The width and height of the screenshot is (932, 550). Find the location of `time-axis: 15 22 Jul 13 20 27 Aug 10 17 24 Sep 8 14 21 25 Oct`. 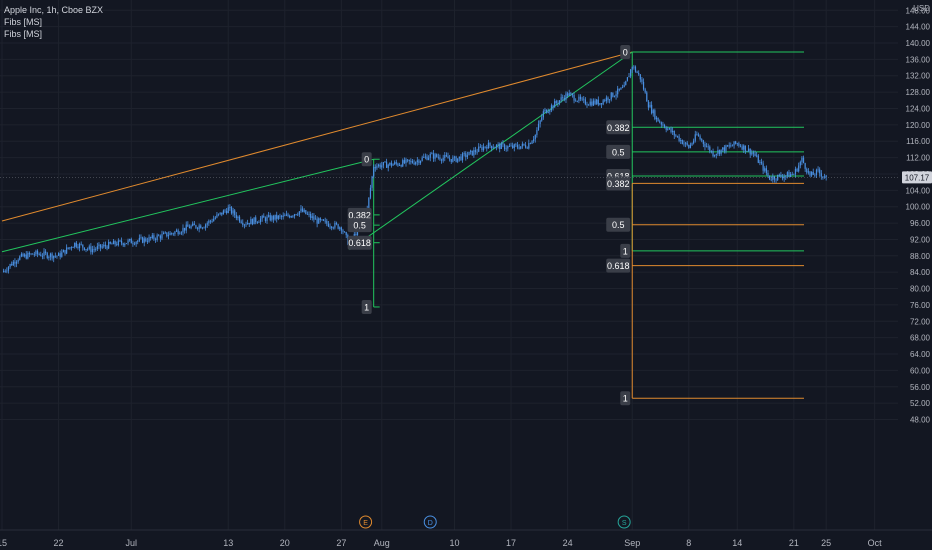

time-axis: 15 22 Jul 13 20 27 Aug 10 17 24 Sep 8 14 21 25 Oct is located at coordinates (466, 538).